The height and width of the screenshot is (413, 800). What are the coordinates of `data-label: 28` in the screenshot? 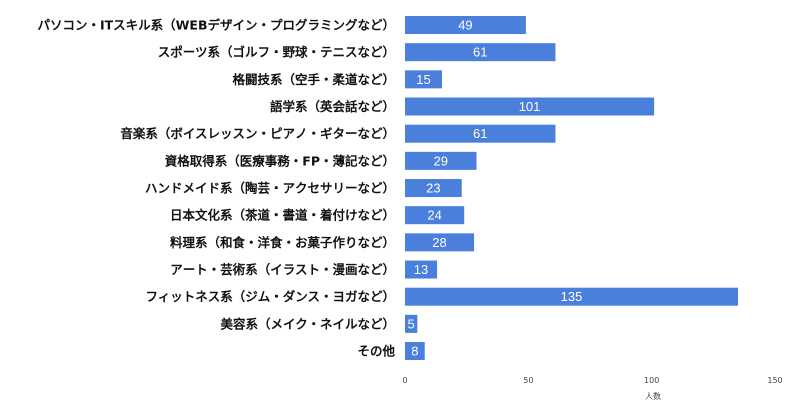 It's located at (439, 242).